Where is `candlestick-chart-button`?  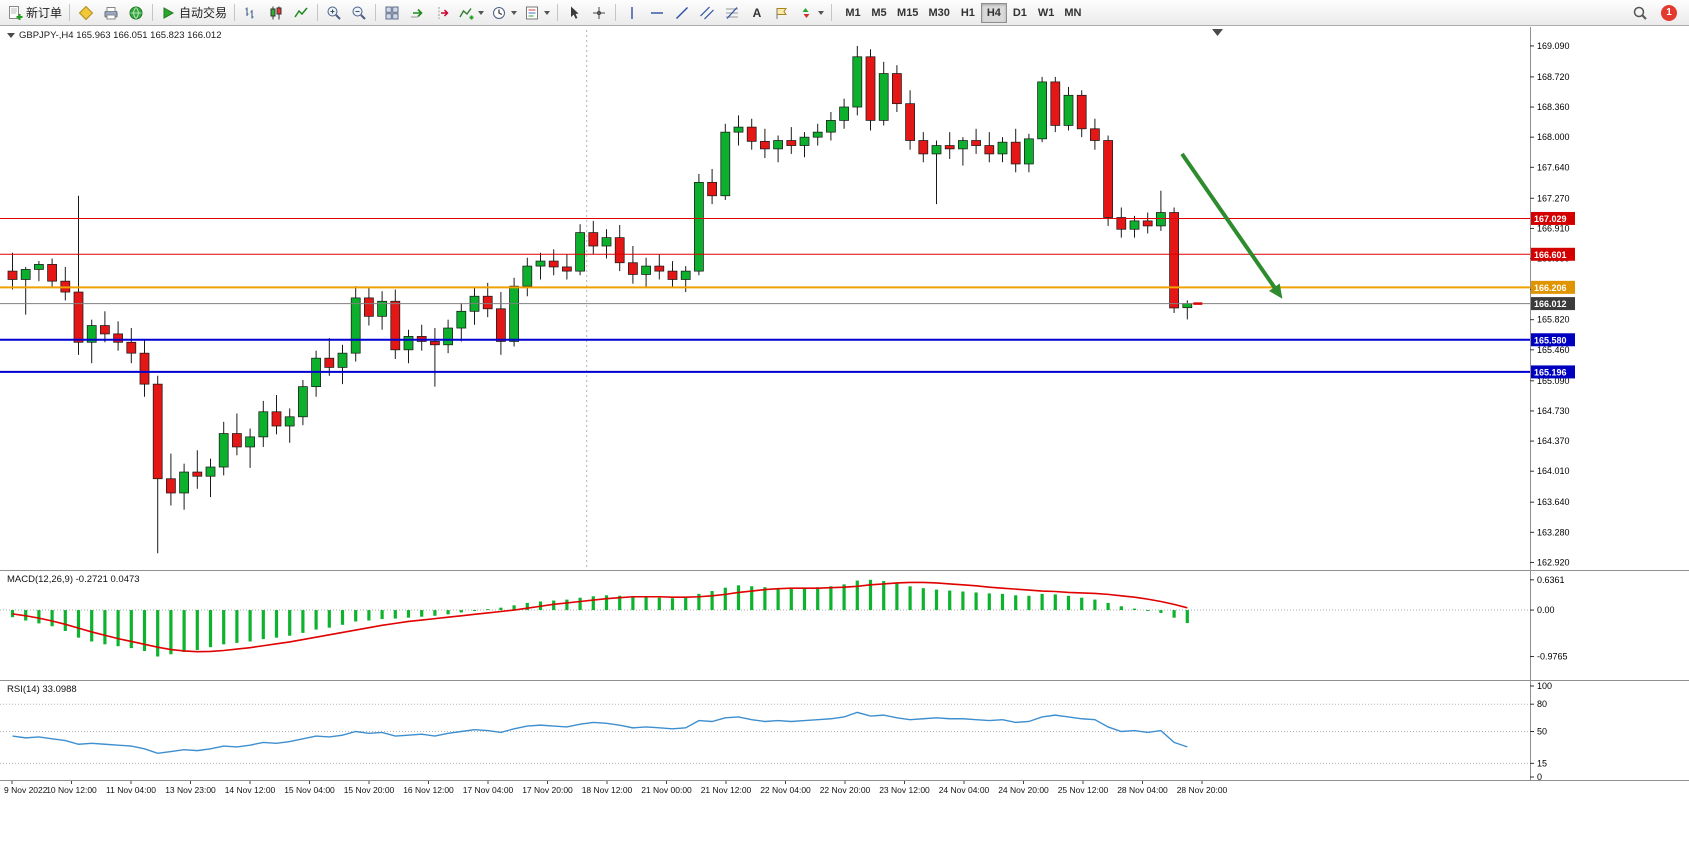
candlestick-chart-button is located at coordinates (276, 13).